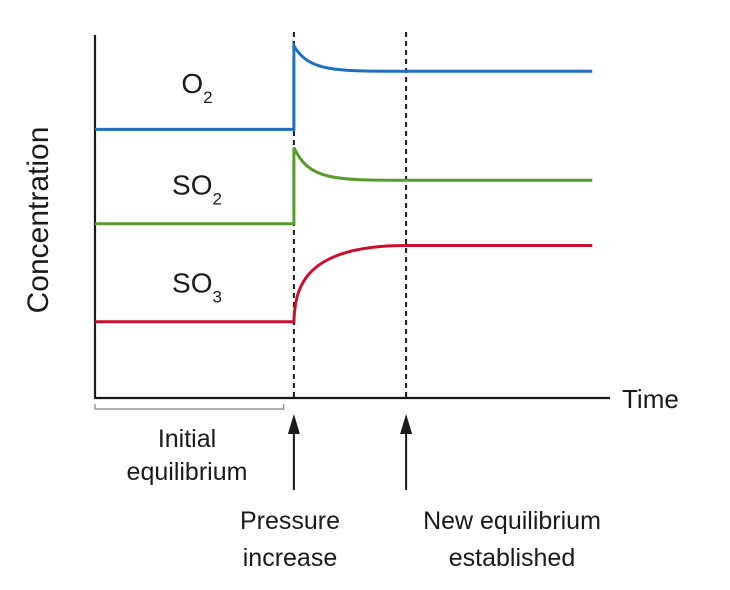  What do you see at coordinates (293, 424) in the screenshot?
I see `pressure-increase-arrow-icon` at bounding box center [293, 424].